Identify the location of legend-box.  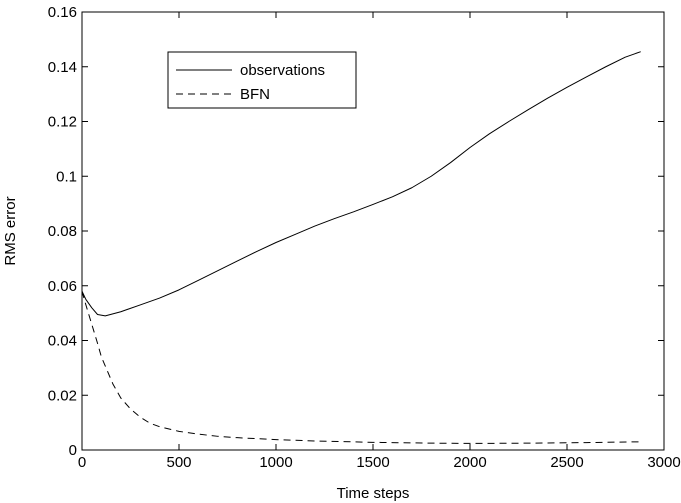
(262, 80).